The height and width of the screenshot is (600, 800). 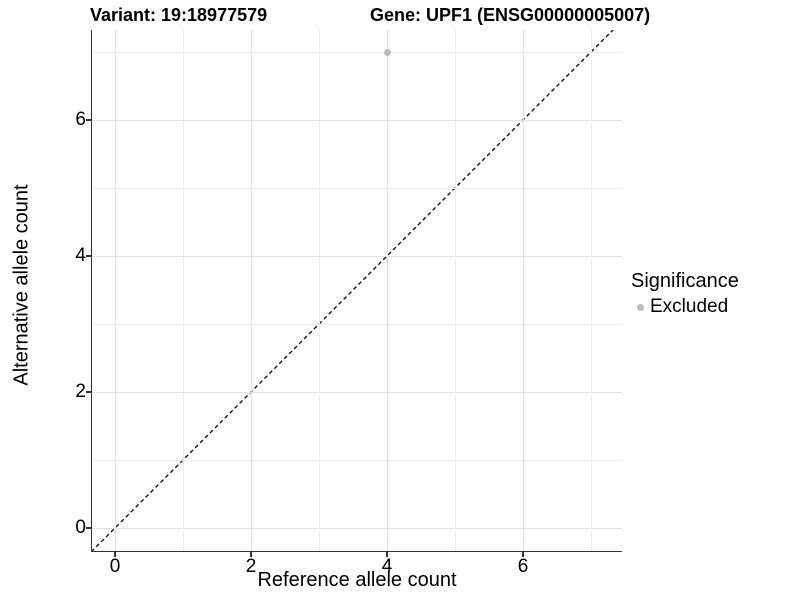 What do you see at coordinates (115, 566) in the screenshot?
I see `x-tick-label: 0` at bounding box center [115, 566].